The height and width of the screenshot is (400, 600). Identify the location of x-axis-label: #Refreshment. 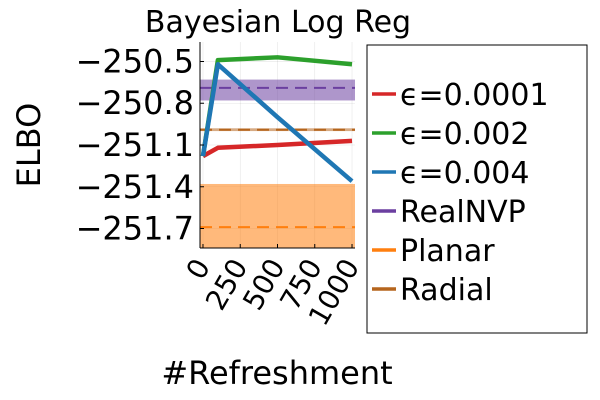
(276, 373).